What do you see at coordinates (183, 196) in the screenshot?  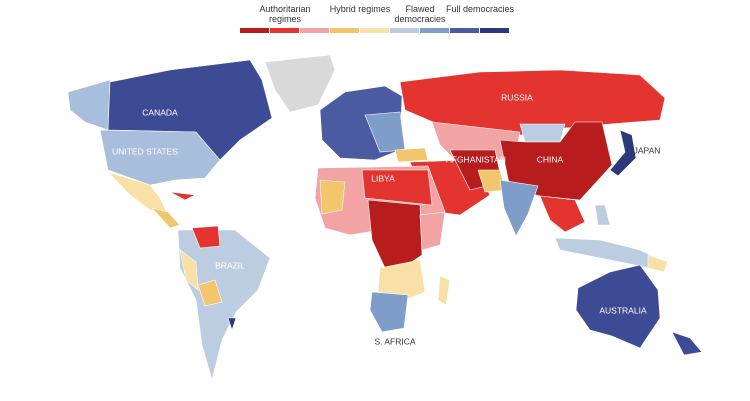 I see `cuba` at bounding box center [183, 196].